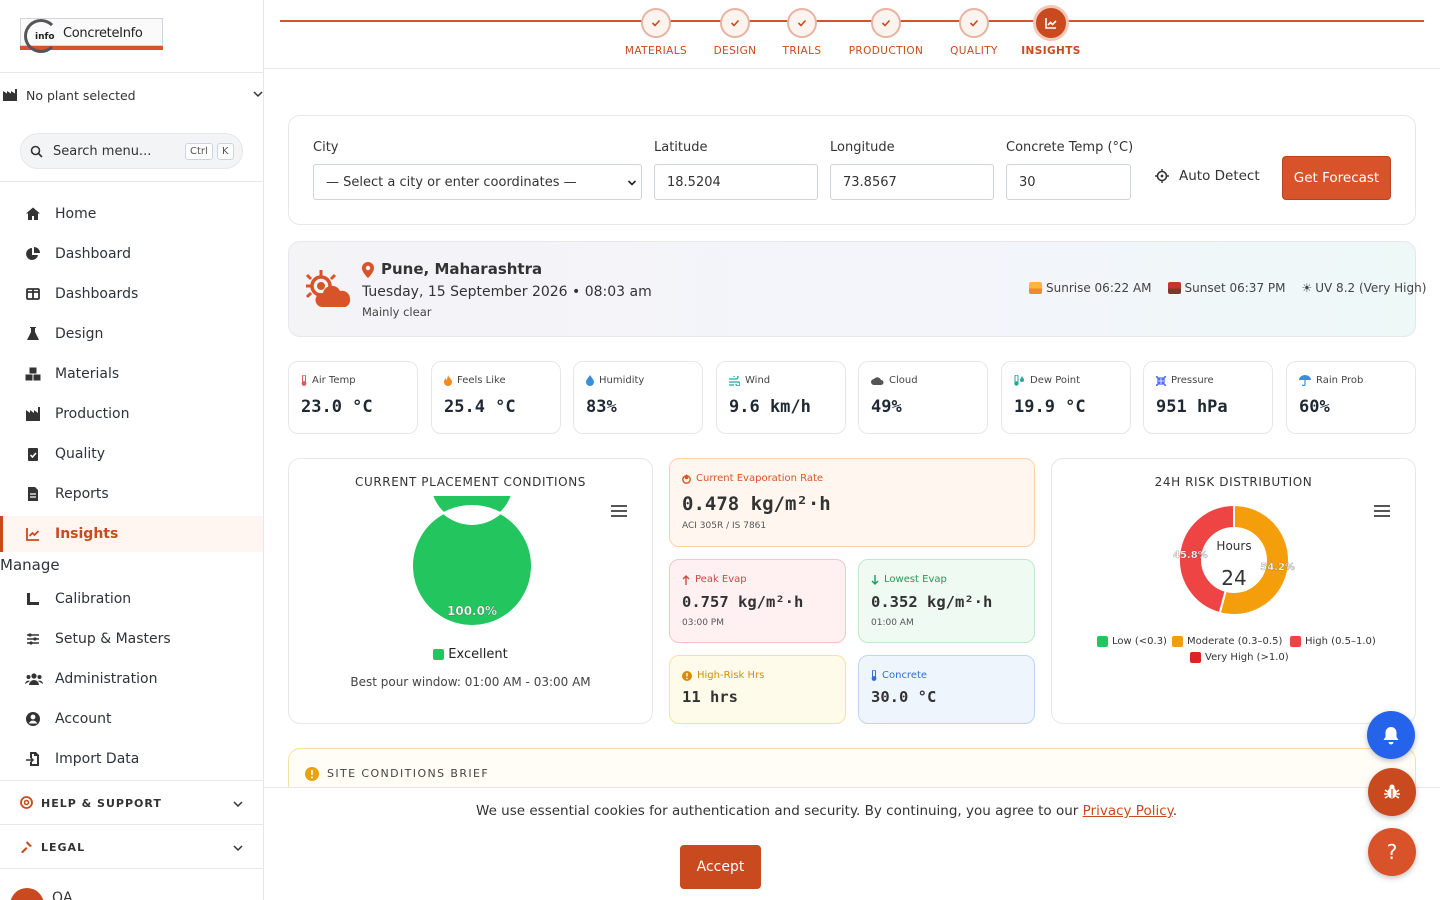 Image resolution: width=1440 pixels, height=900 pixels. Describe the element at coordinates (687, 675) in the screenshot. I see `alert-circle-icon` at that location.